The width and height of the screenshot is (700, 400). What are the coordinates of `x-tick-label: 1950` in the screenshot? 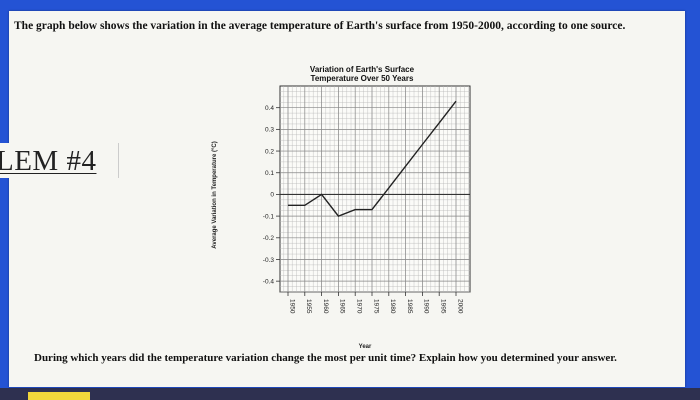 It's located at (291, 306).